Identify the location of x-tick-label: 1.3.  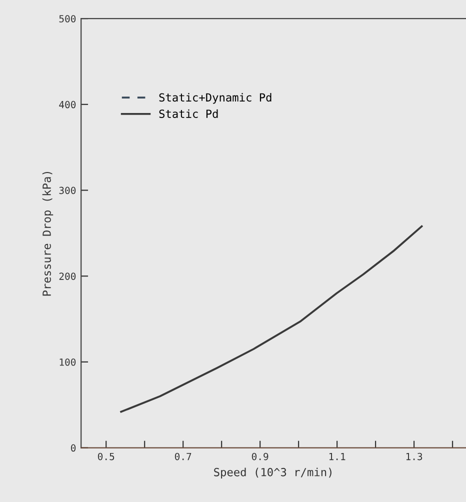
(414, 456).